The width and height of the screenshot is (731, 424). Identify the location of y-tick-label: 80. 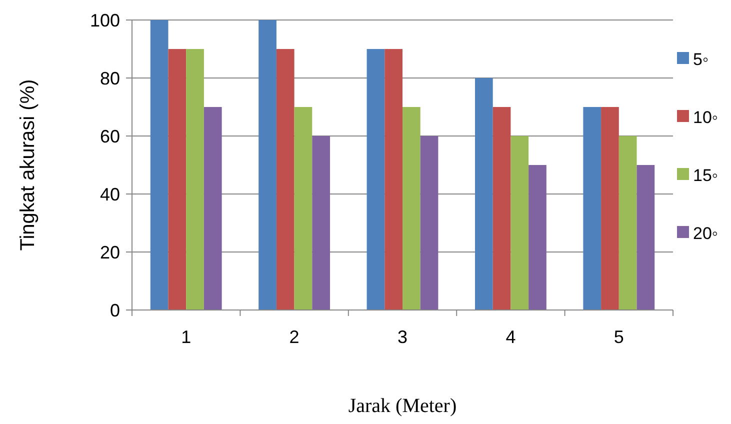
(110, 78).